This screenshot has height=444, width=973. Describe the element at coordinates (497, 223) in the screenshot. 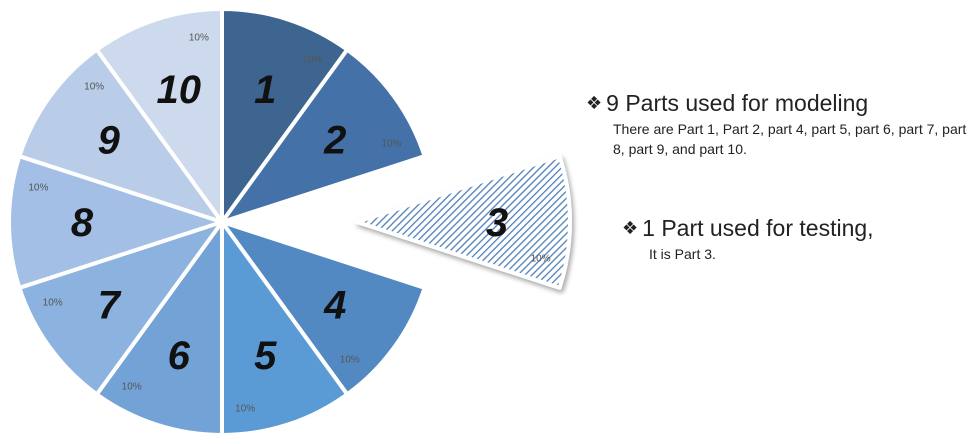

I see `slice-label-3: 3` at that location.